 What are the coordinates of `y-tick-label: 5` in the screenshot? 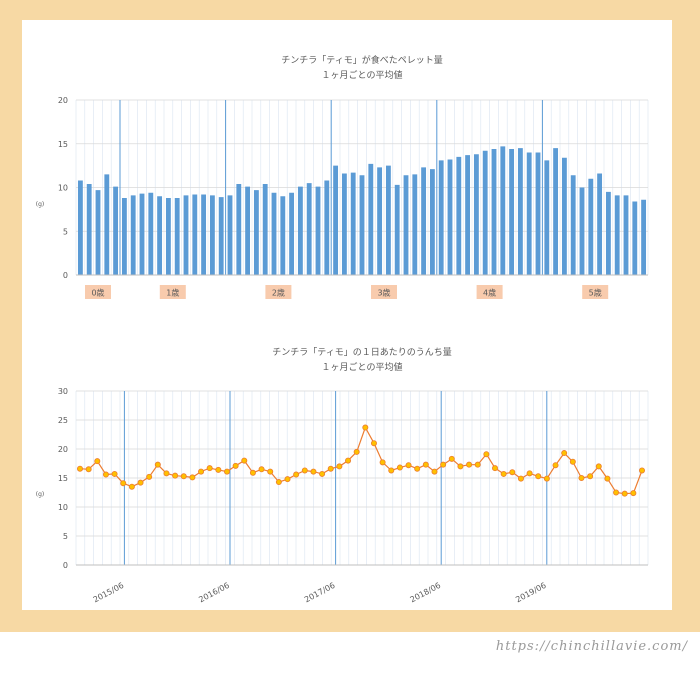 It's located at (65, 231).